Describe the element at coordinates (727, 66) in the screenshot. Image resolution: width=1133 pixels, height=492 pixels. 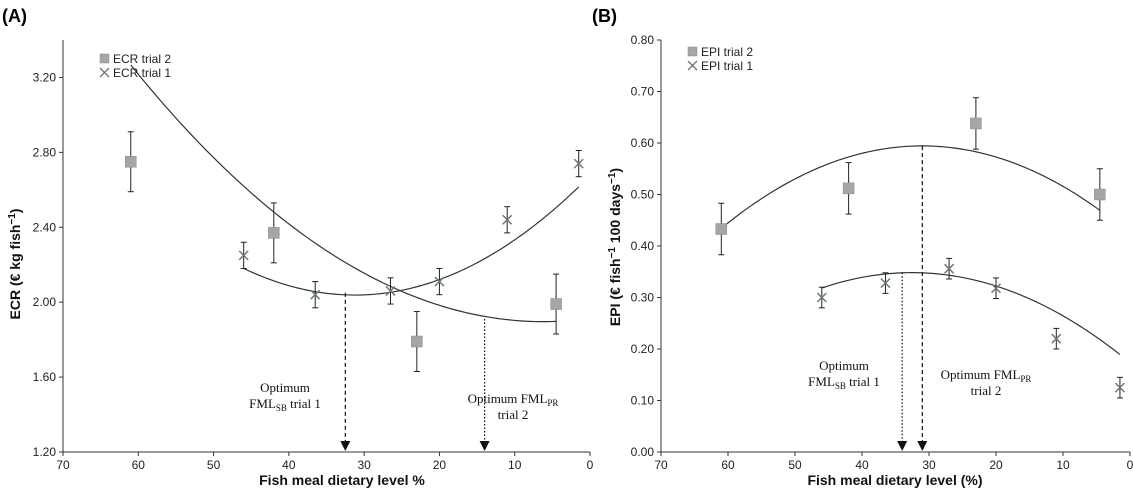
I see `legend-b-epi-trial-1: EPI trial 1` at that location.